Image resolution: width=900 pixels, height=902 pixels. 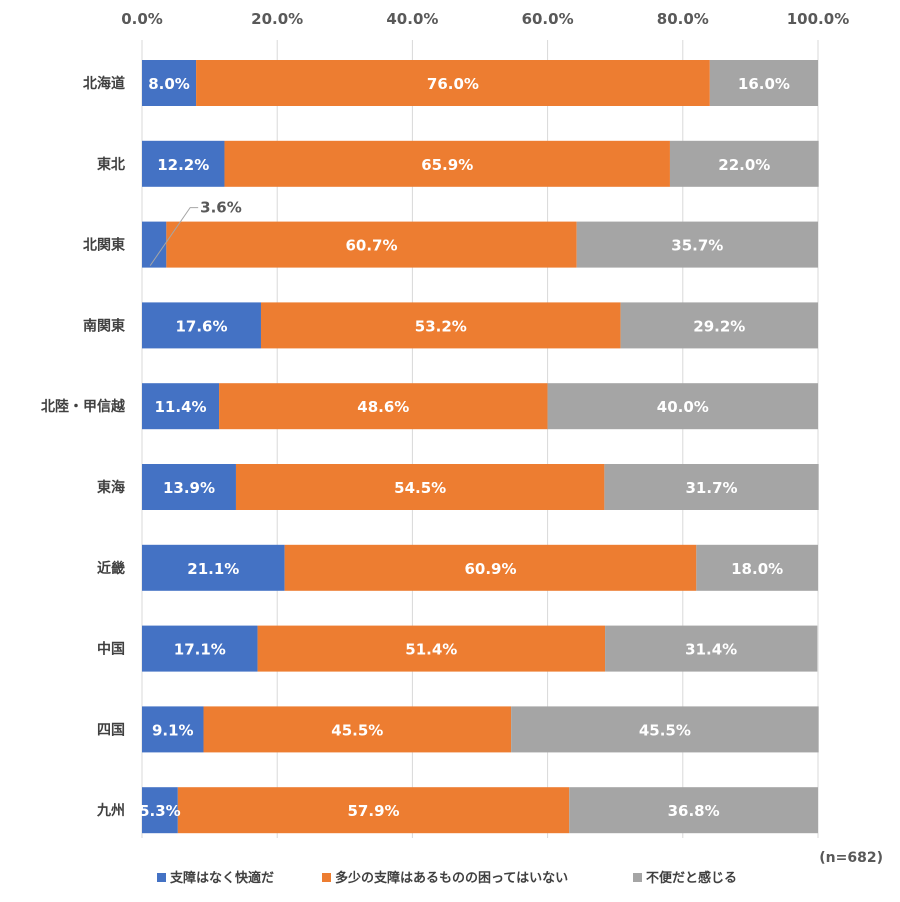 I want to click on data-label: 54.5%, so click(x=420, y=488).